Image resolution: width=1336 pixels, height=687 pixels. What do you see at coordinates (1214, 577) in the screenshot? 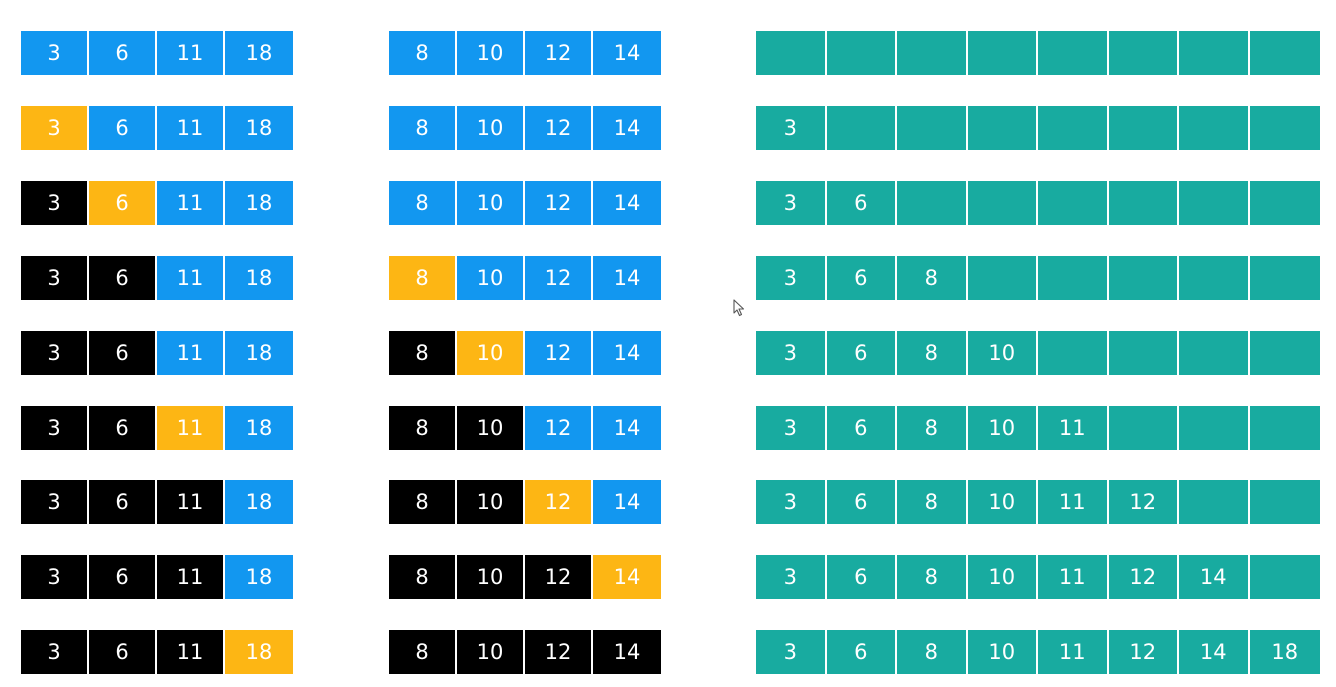
I see `merged-array-row-cell: 14` at bounding box center [1214, 577].